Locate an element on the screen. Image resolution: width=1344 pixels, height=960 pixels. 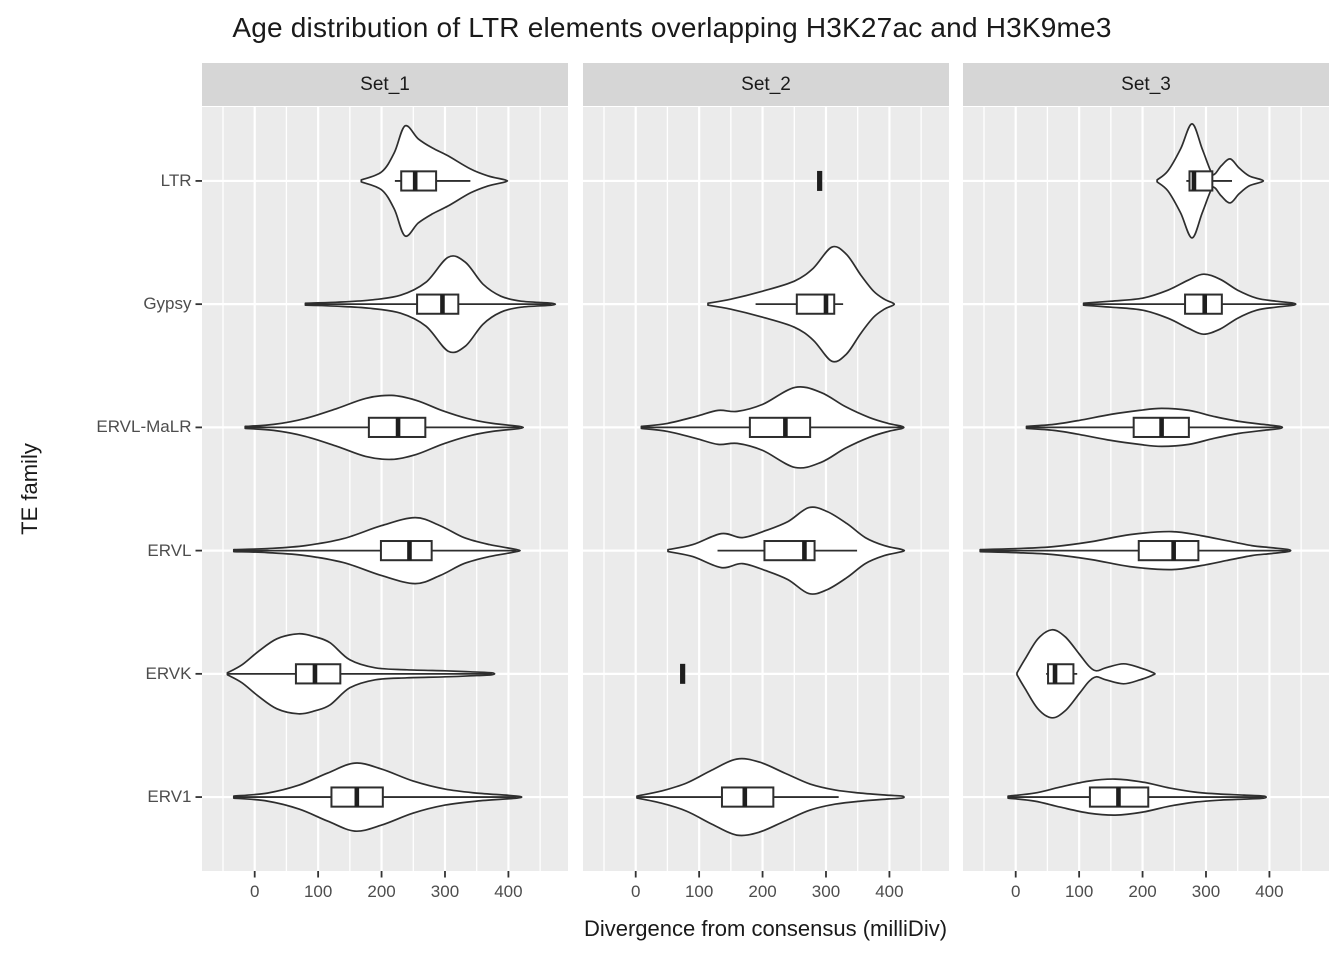
median-Set_1-Gypsy is located at coordinates (442, 304).